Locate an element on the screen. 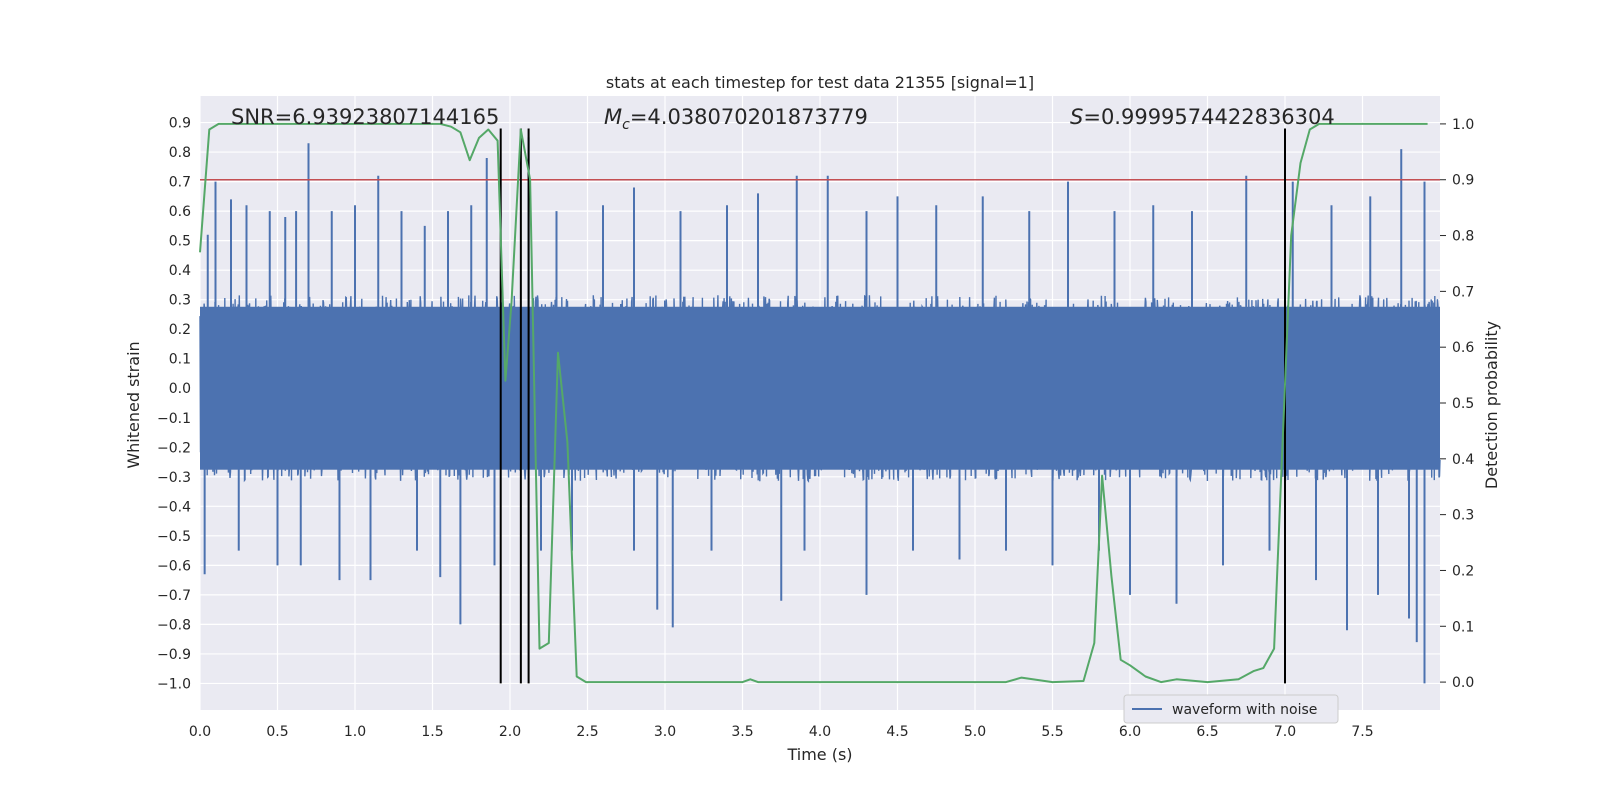  x-tick-label-10: 5.0 is located at coordinates (975, 732).